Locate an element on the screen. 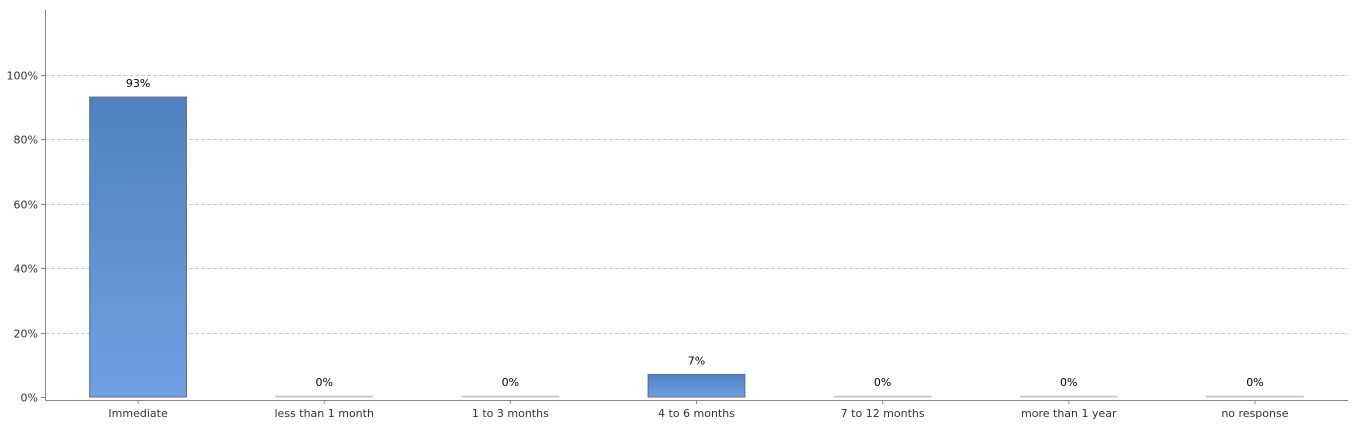 This screenshot has height=426, width=1360. y-tick-label: 20% is located at coordinates (26, 334).